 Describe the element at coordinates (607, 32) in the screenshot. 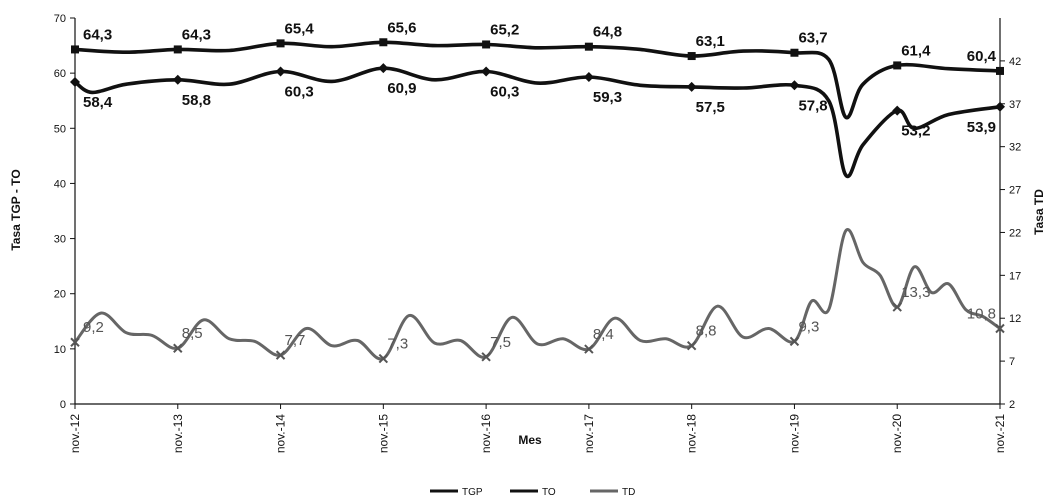

I see `data-label-tgp: 64,8` at that location.